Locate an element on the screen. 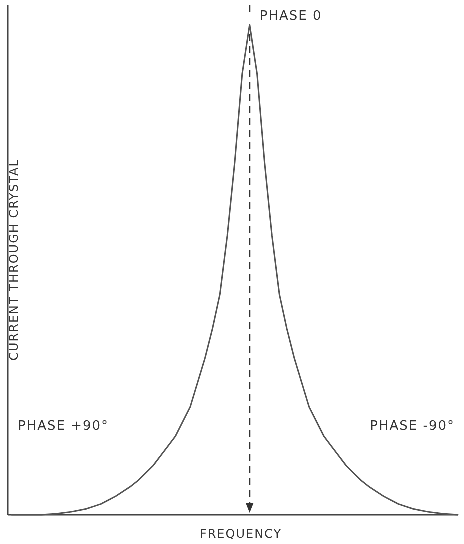 This screenshot has height=544, width=464. x-axis-title: FREQUENCY is located at coordinates (241, 534).